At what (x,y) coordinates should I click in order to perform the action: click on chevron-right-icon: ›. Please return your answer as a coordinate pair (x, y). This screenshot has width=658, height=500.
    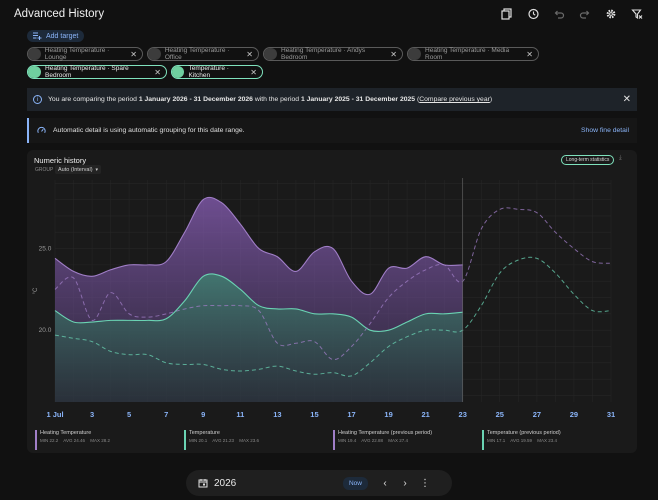
    Looking at the image, I should click on (405, 483).